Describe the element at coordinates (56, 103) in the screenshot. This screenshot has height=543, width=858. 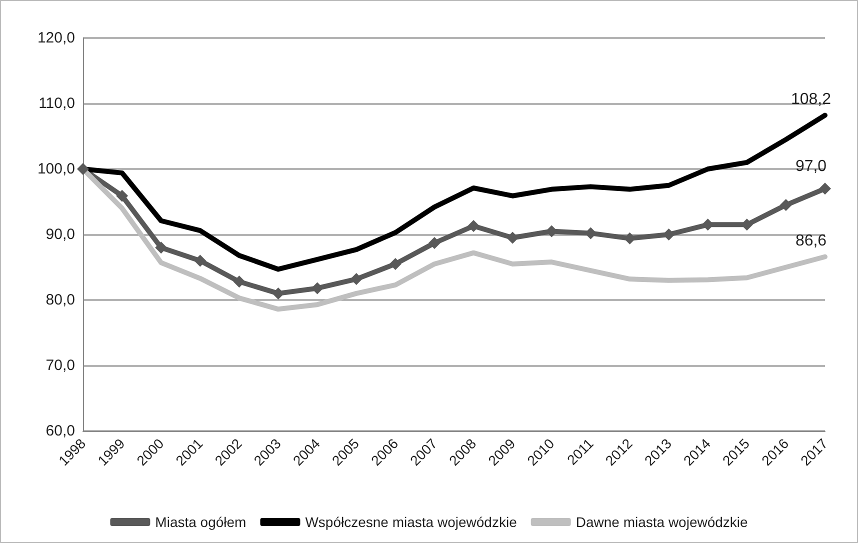
I see `y-tick-label: 110,0` at that location.